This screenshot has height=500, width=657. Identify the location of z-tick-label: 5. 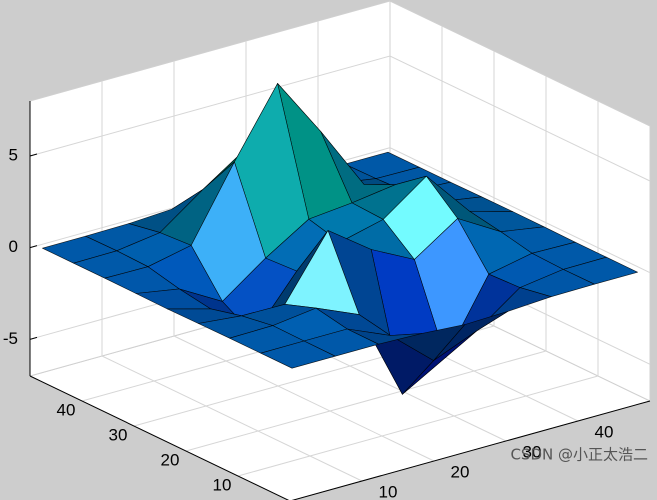
(13, 154).